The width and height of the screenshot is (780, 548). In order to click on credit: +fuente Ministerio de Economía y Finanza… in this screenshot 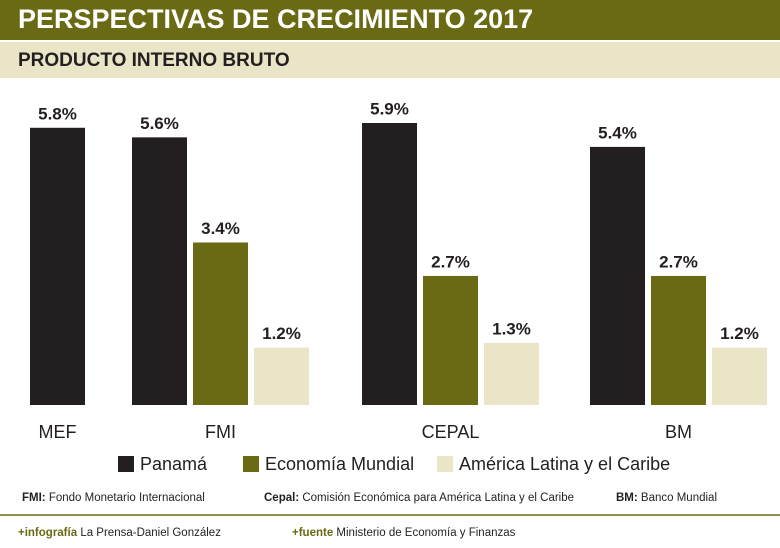, I will do `click(404, 533)`.